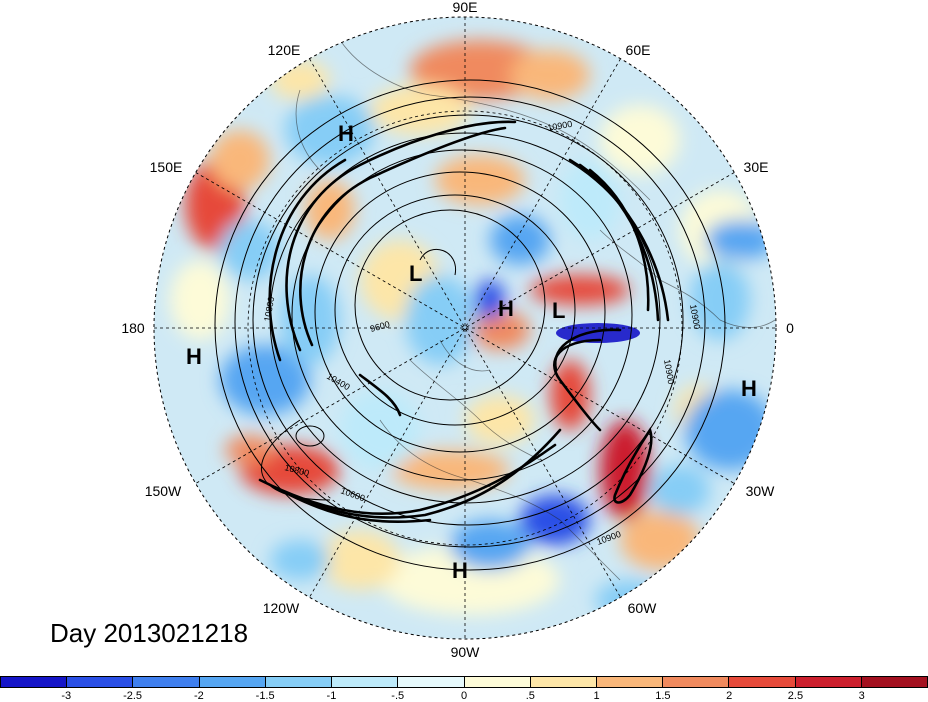 The width and height of the screenshot is (928, 702). Describe the element at coordinates (464, 696) in the screenshot. I see `colorbar-label: 0` at that location.